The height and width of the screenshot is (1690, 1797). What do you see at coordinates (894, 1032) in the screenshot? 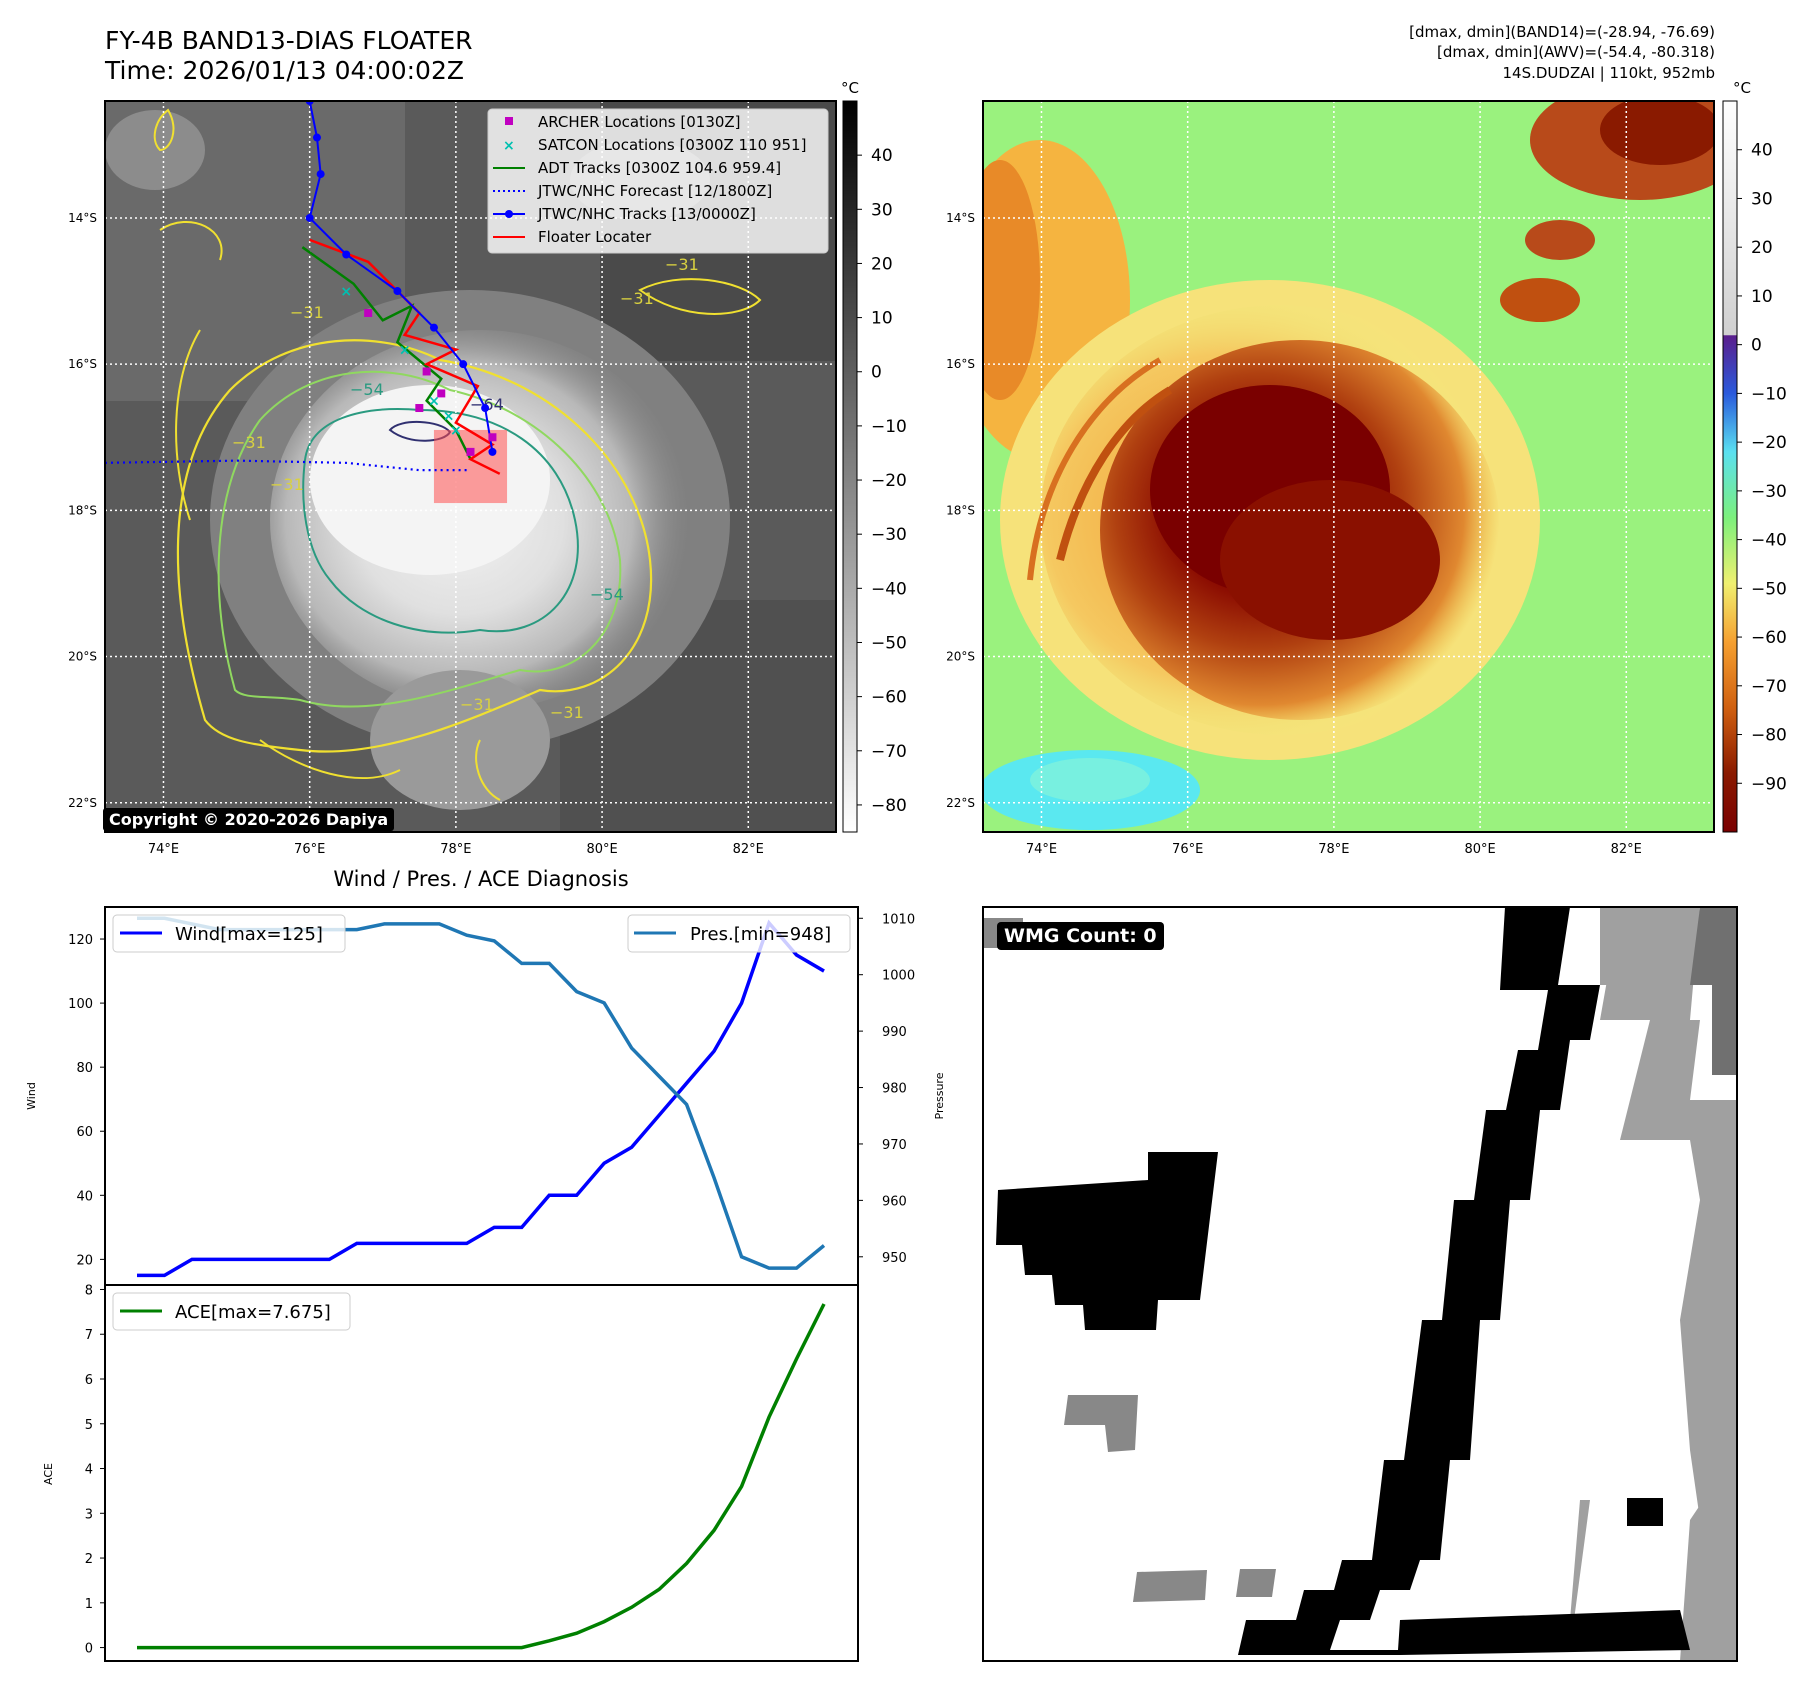
I see `pressure-tick-label: 990` at bounding box center [894, 1032].